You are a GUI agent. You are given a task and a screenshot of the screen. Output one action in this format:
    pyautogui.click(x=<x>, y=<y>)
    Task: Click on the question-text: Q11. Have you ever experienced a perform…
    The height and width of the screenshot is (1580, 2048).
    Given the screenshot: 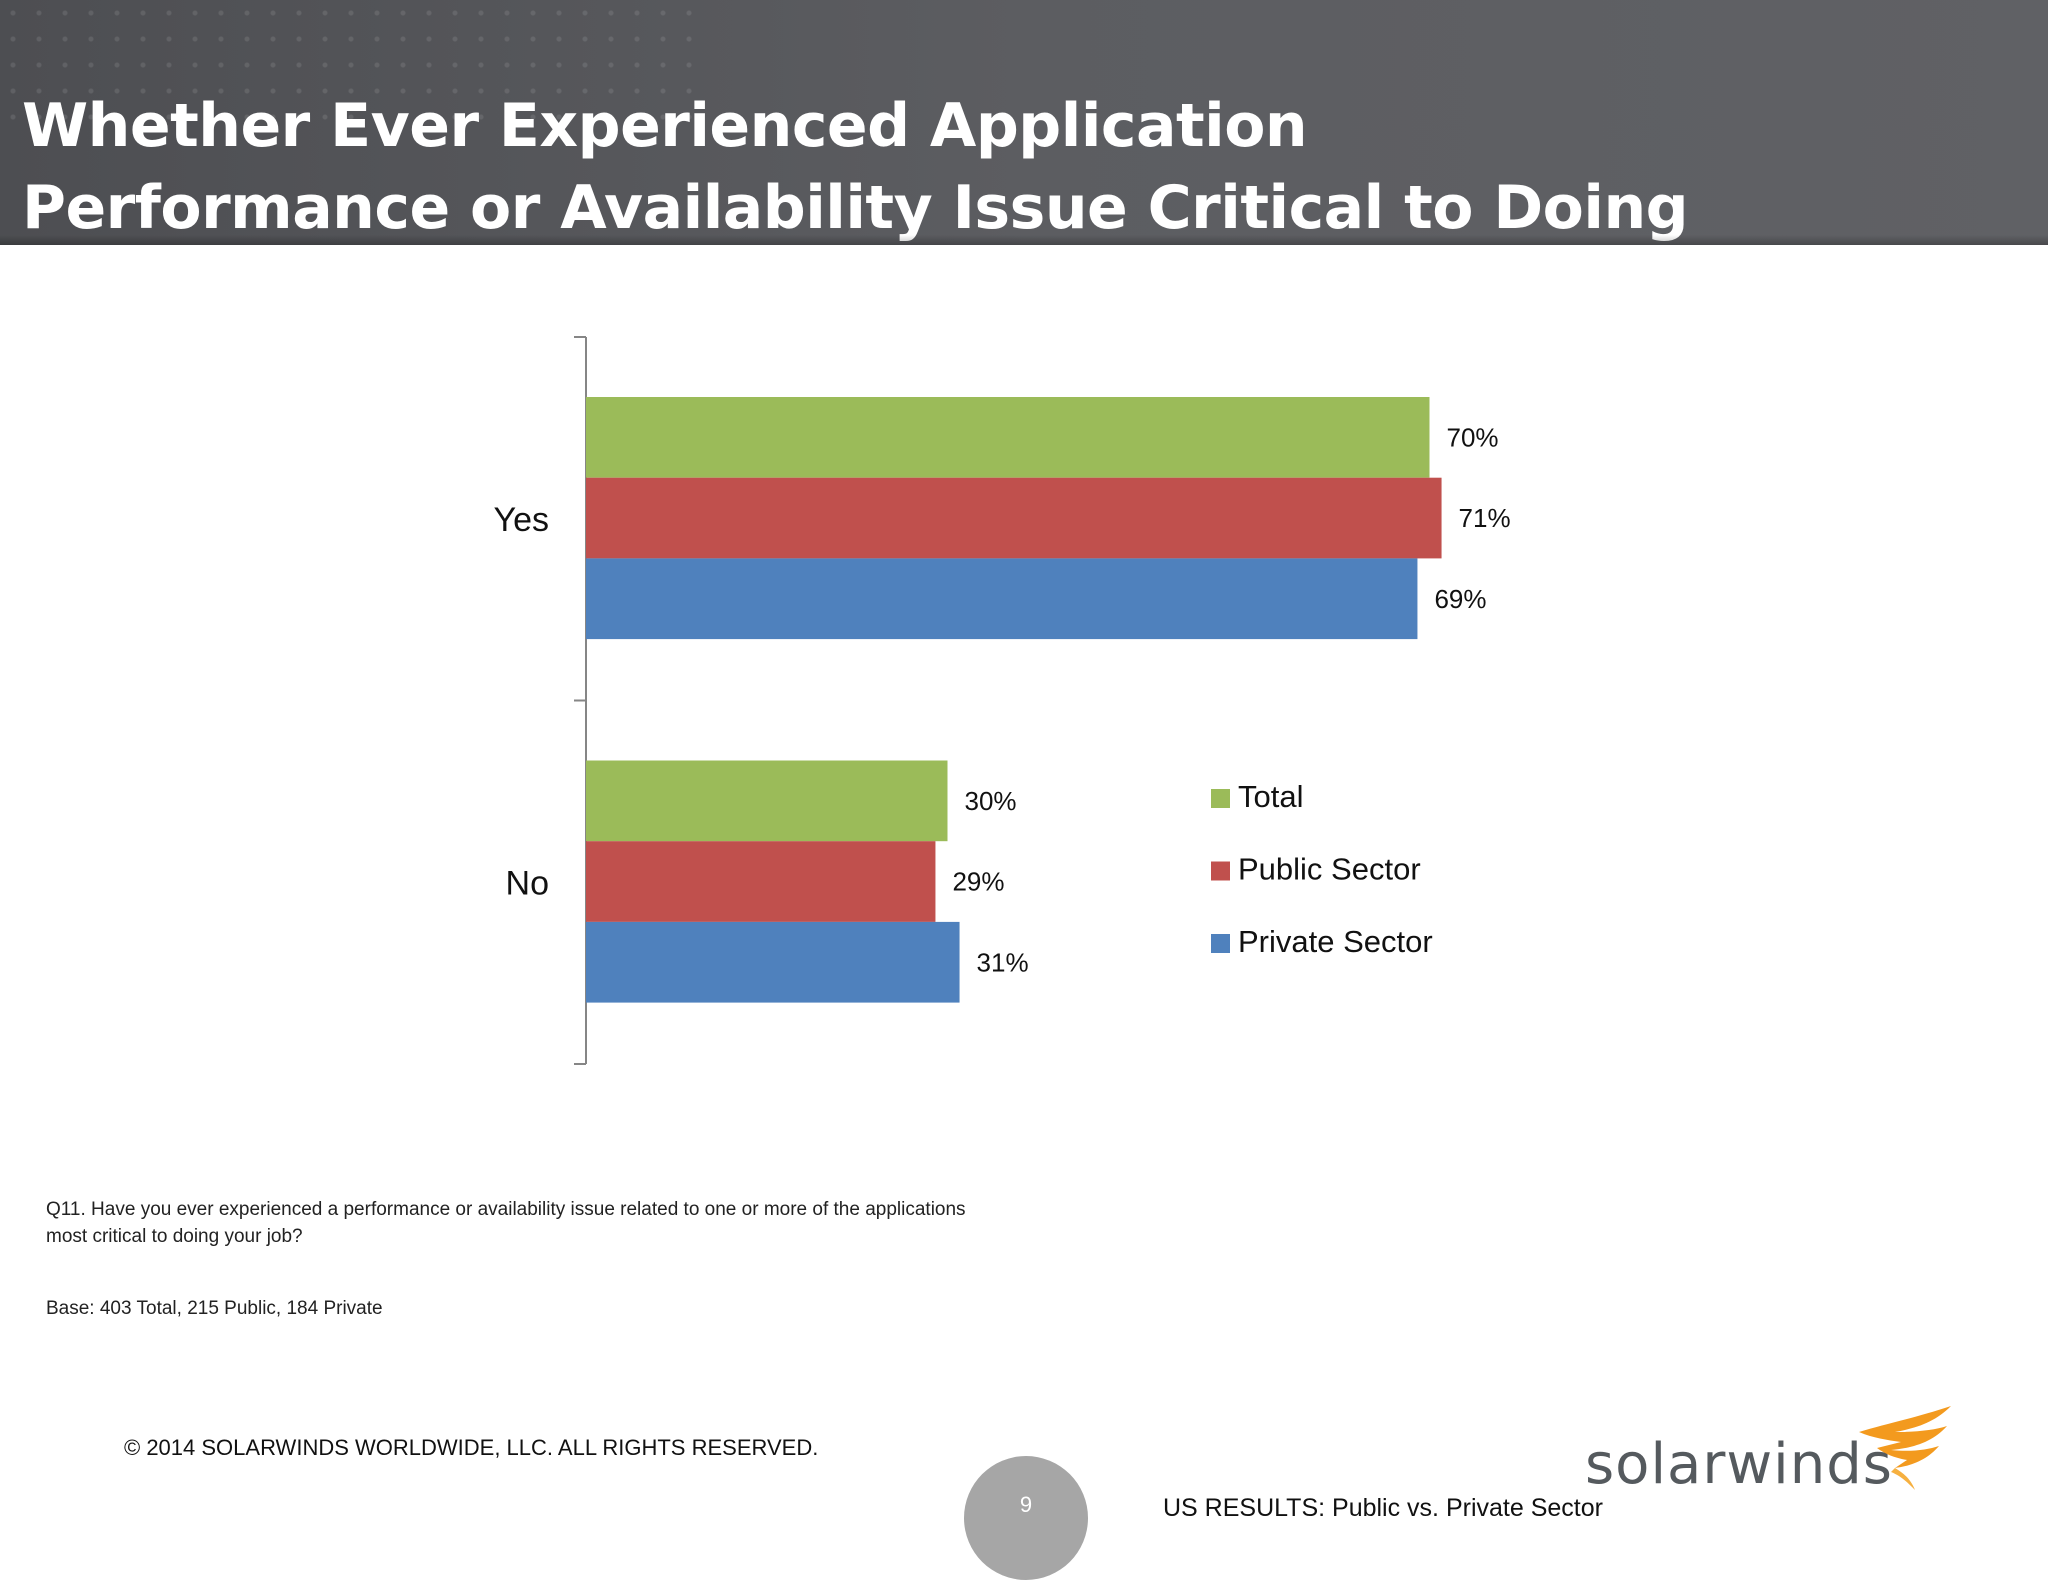 What is the action you would take?
    pyautogui.click(x=506, y=1223)
    